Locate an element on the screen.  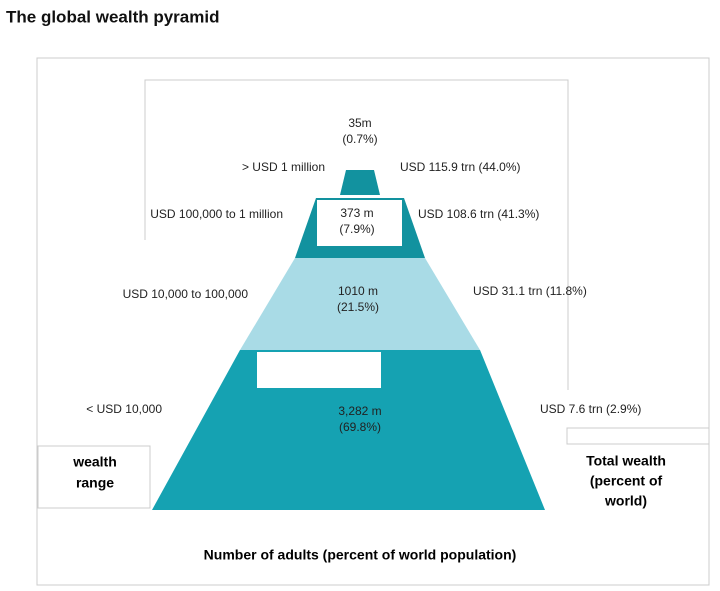
adults: 3,282 m is located at coordinates (359, 411).